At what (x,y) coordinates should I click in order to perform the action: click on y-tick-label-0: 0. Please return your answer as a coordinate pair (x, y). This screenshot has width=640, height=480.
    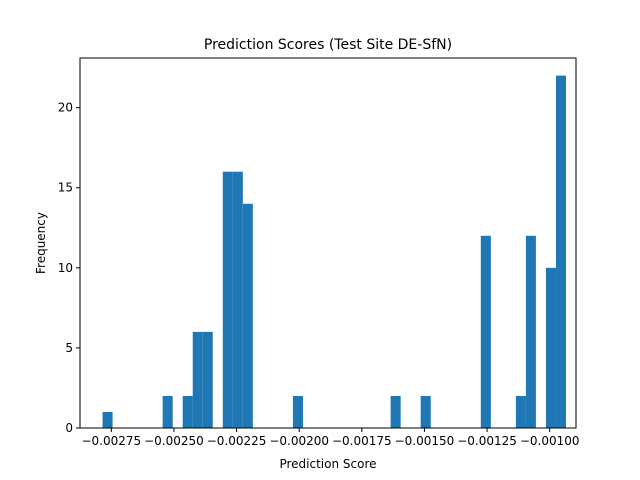
    Looking at the image, I should click on (69, 428).